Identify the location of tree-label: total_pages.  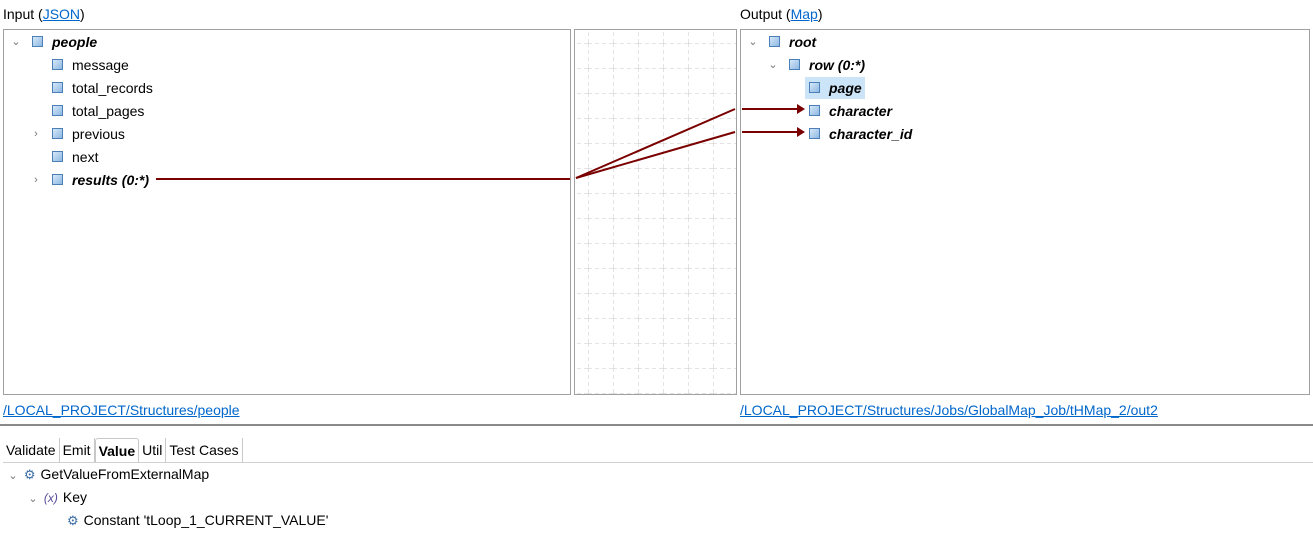
(108, 111).